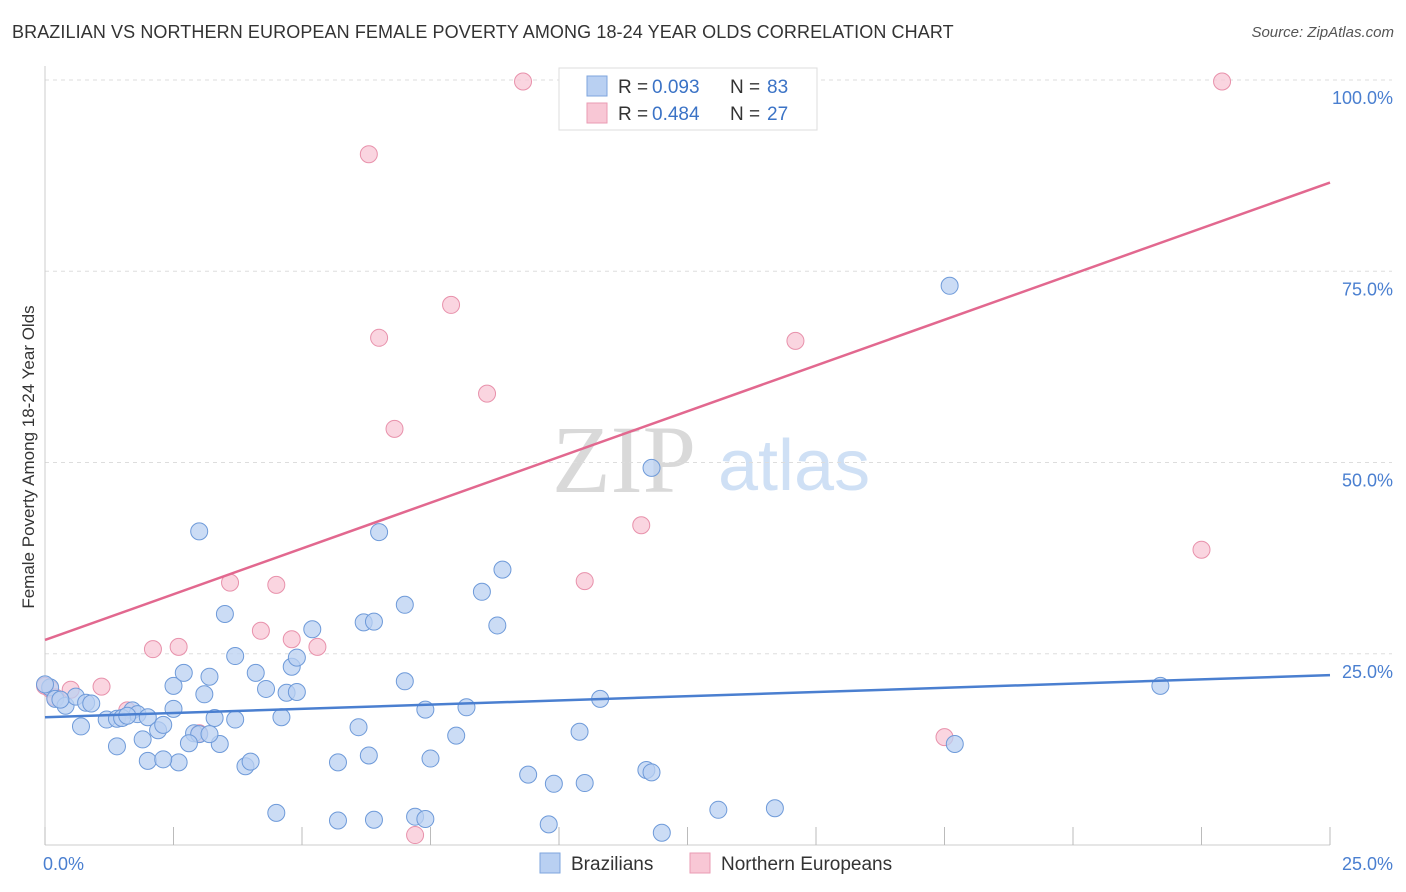 This screenshot has width=1406, height=892. I want to click on correlation-legend: R = 0.093 N = 83 R = 0.484 N = 27, so click(688, 99).